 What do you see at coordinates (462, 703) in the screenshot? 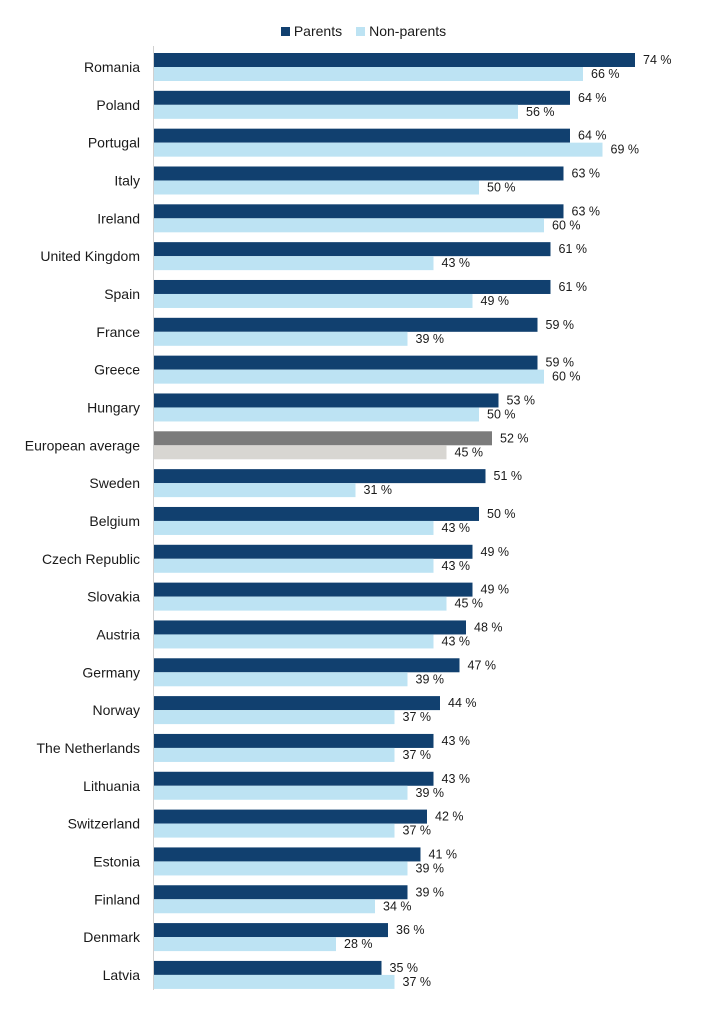
I see `value-label-parents-norway: 44 %` at bounding box center [462, 703].